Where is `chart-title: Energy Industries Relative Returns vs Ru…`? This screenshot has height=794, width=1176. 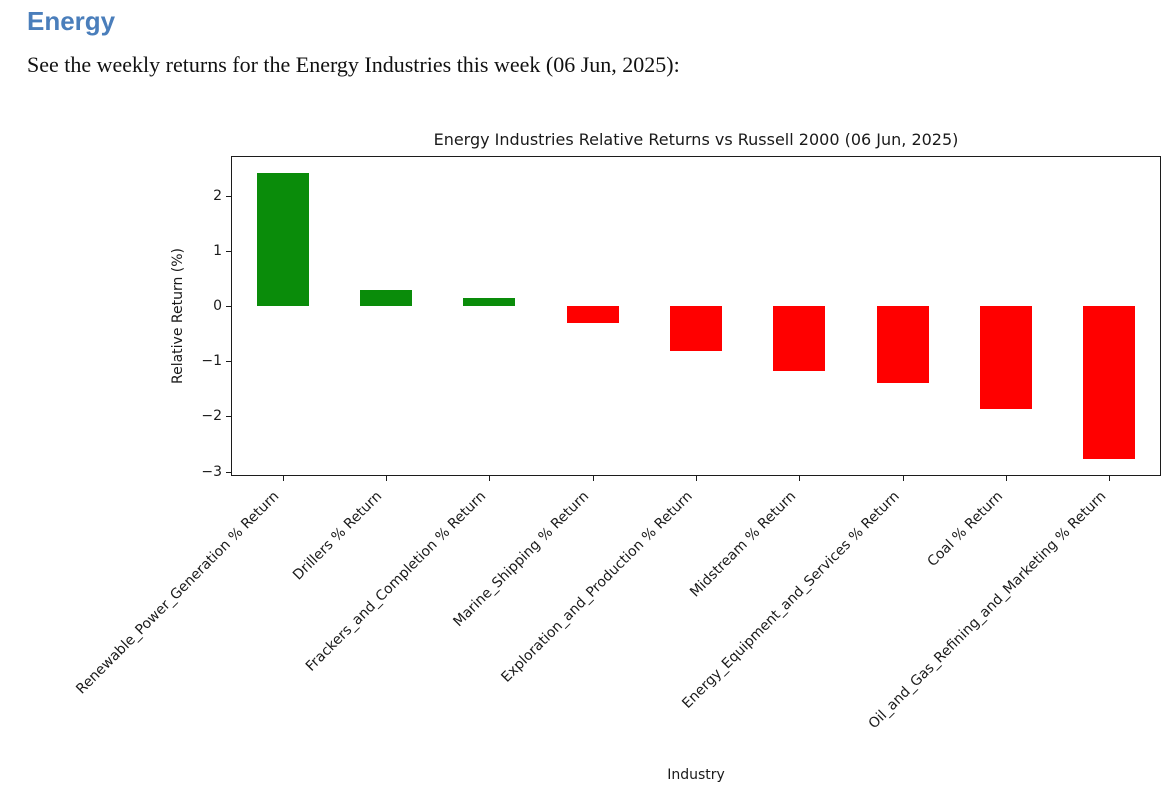 chart-title: Energy Industries Relative Returns vs Ru… is located at coordinates (696, 139).